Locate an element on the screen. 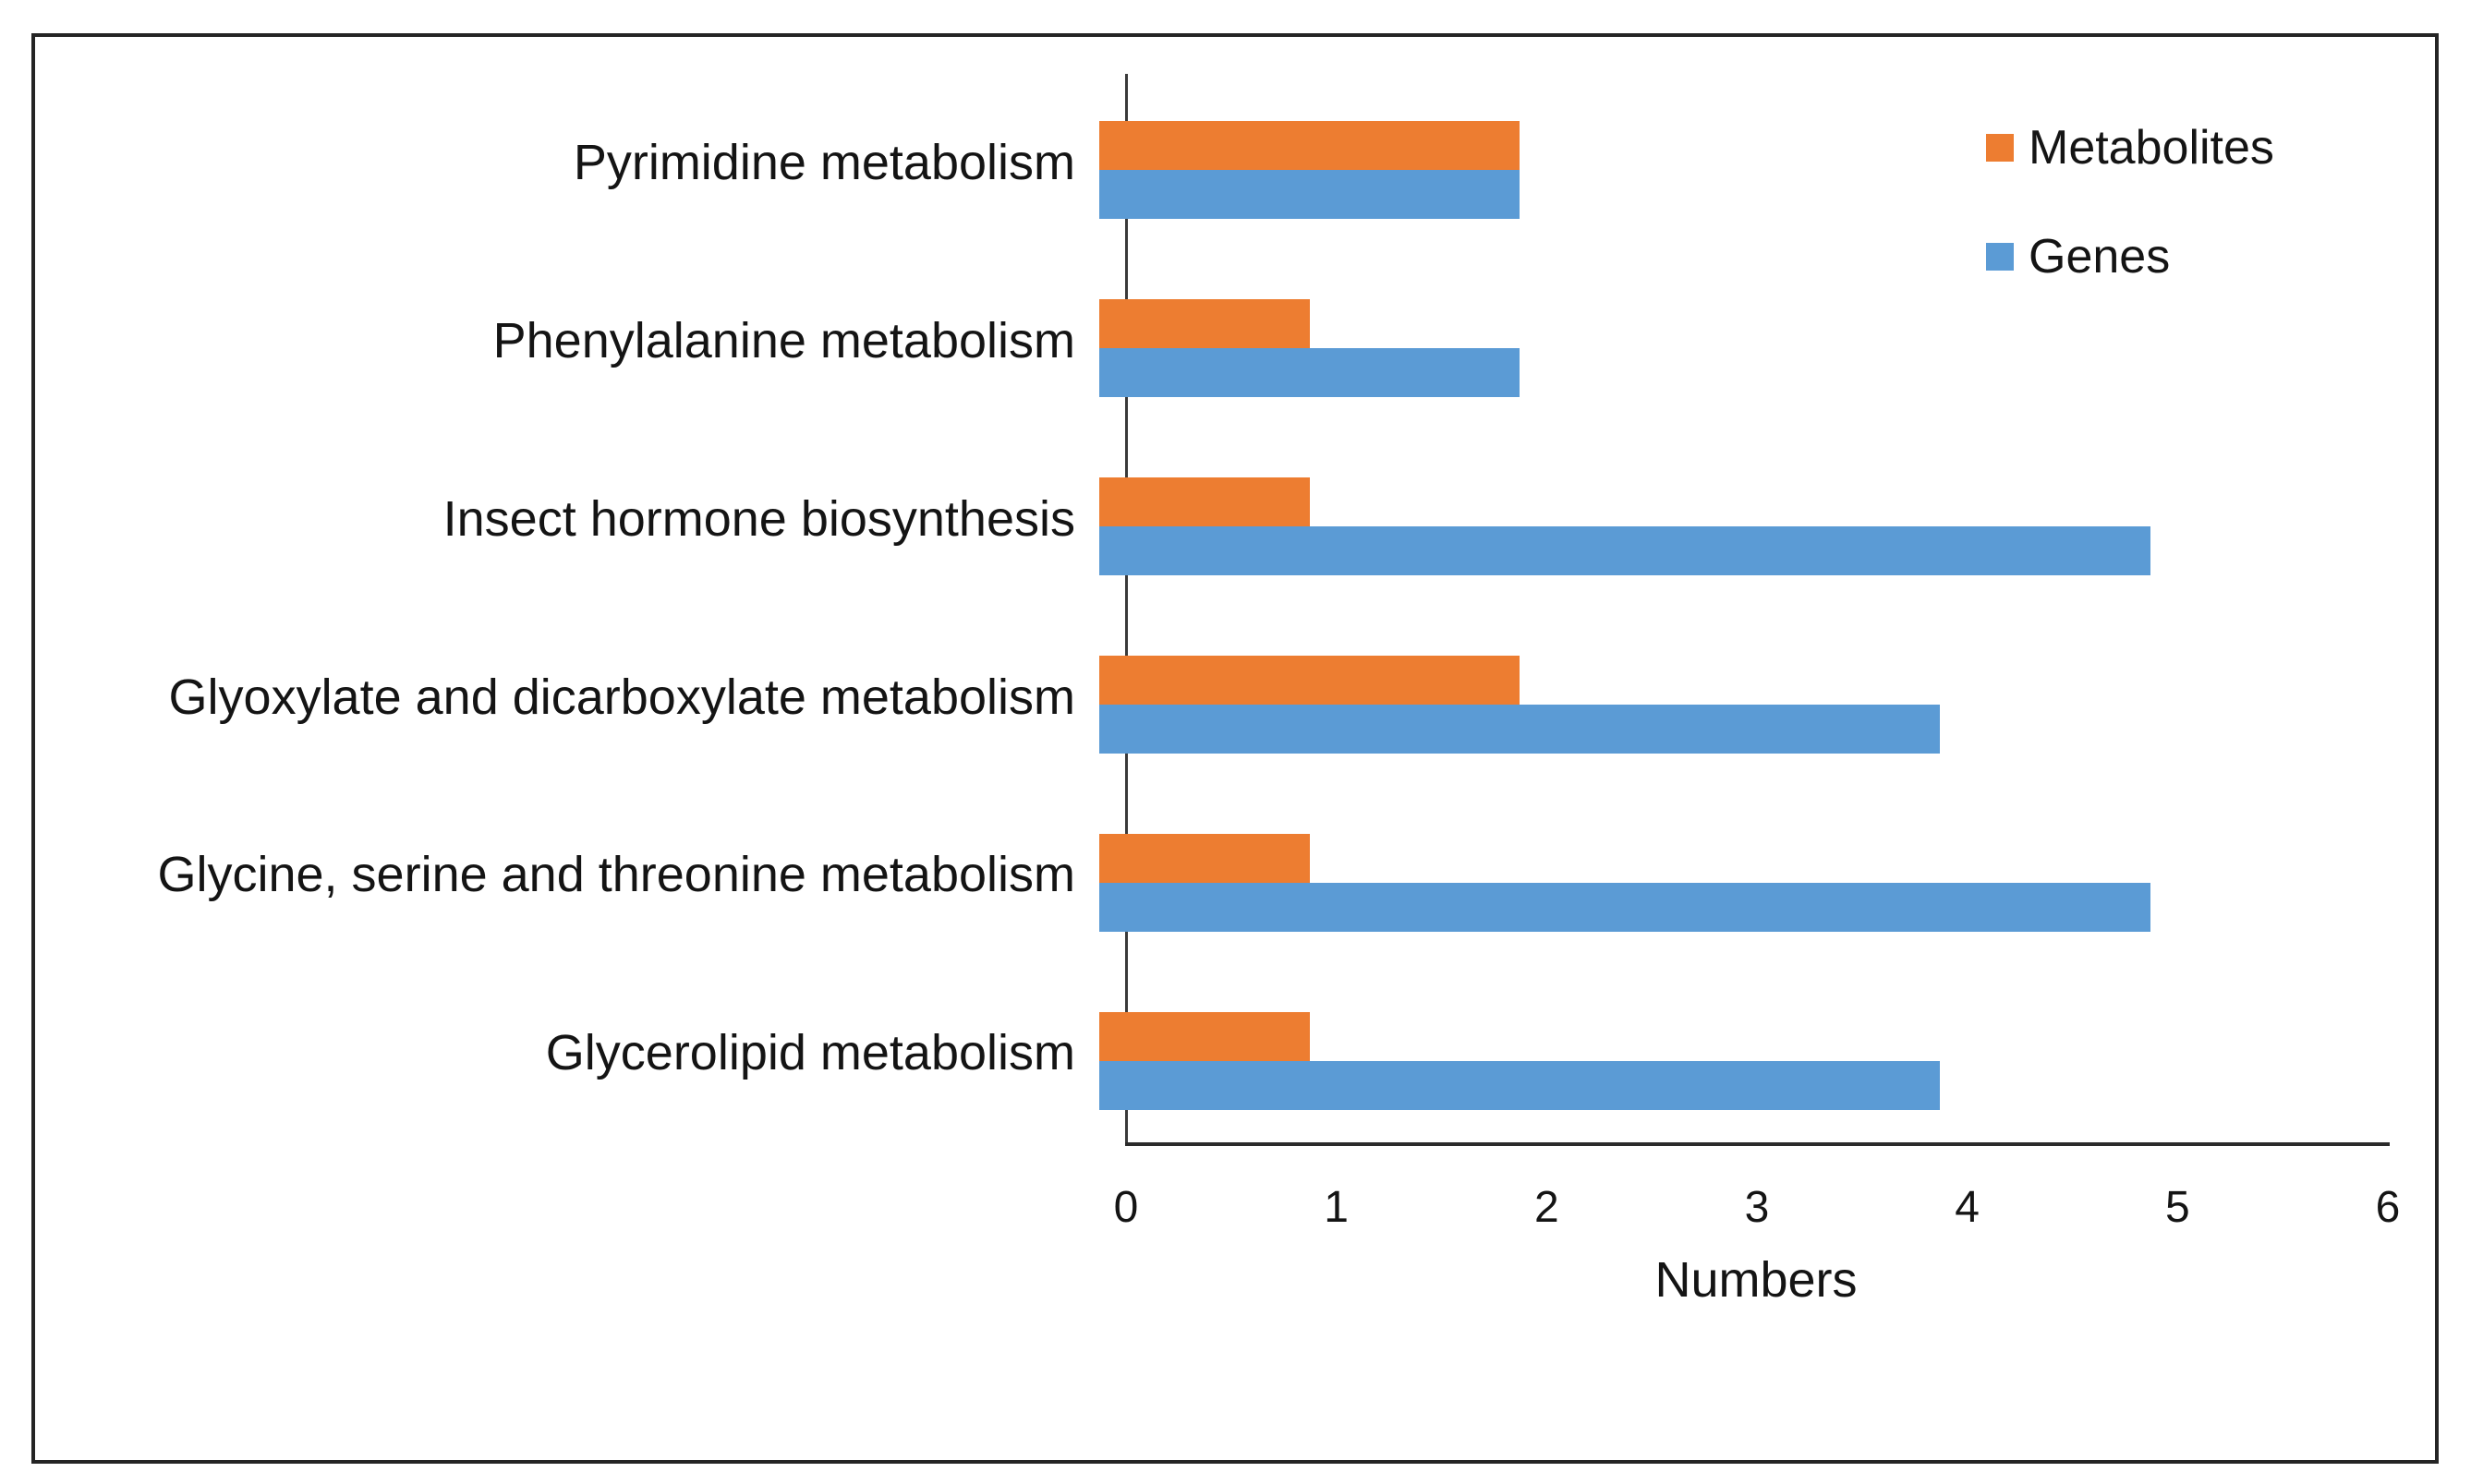 This screenshot has width=2471, height=1484. category-label: Glyoxylate and dicarboxylate metabolism is located at coordinates (621, 697).